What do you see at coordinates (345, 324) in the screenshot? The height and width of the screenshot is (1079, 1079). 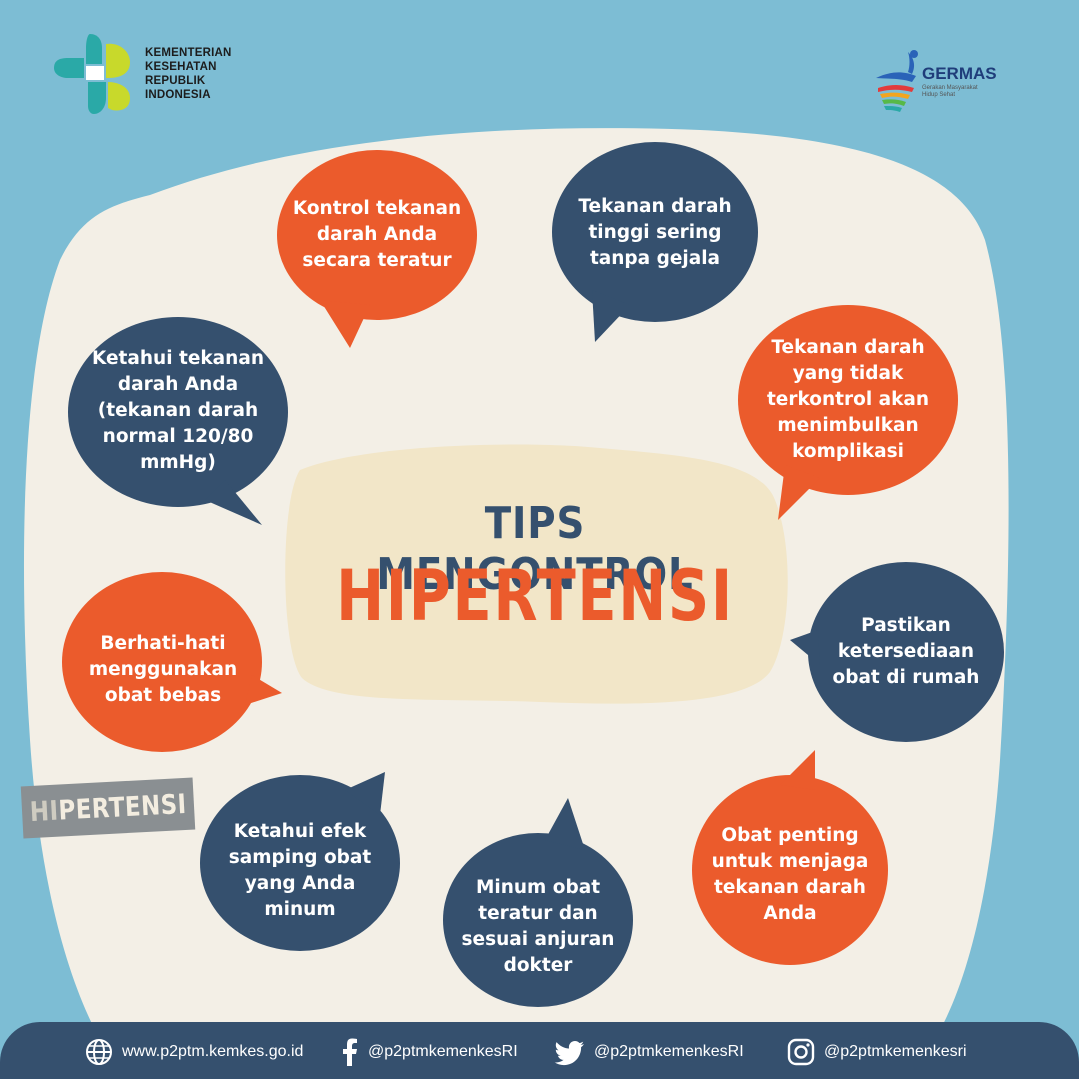 I see `bubble-1-tail` at bounding box center [345, 324].